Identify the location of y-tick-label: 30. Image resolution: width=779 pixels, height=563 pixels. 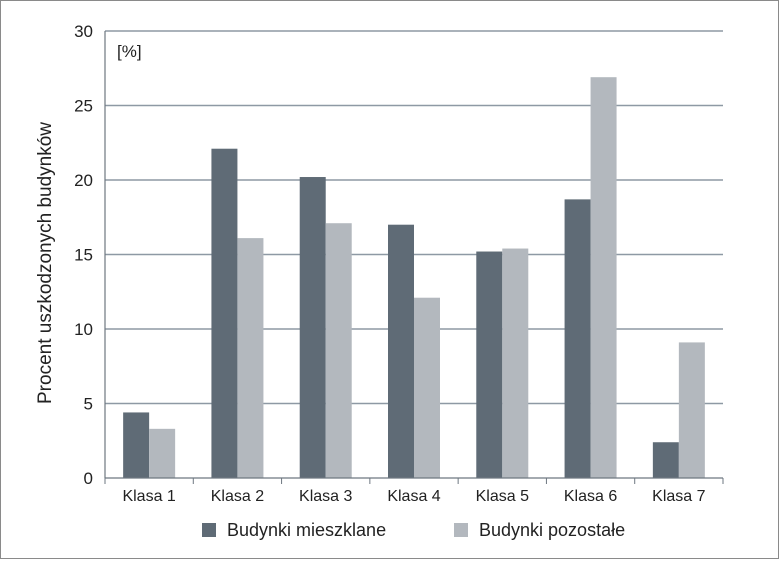
(83, 31).